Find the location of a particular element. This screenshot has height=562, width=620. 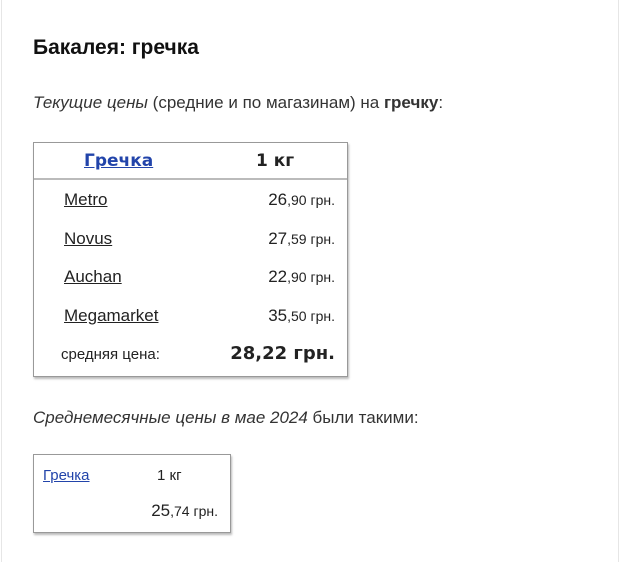

price-main: 26 is located at coordinates (278, 199).